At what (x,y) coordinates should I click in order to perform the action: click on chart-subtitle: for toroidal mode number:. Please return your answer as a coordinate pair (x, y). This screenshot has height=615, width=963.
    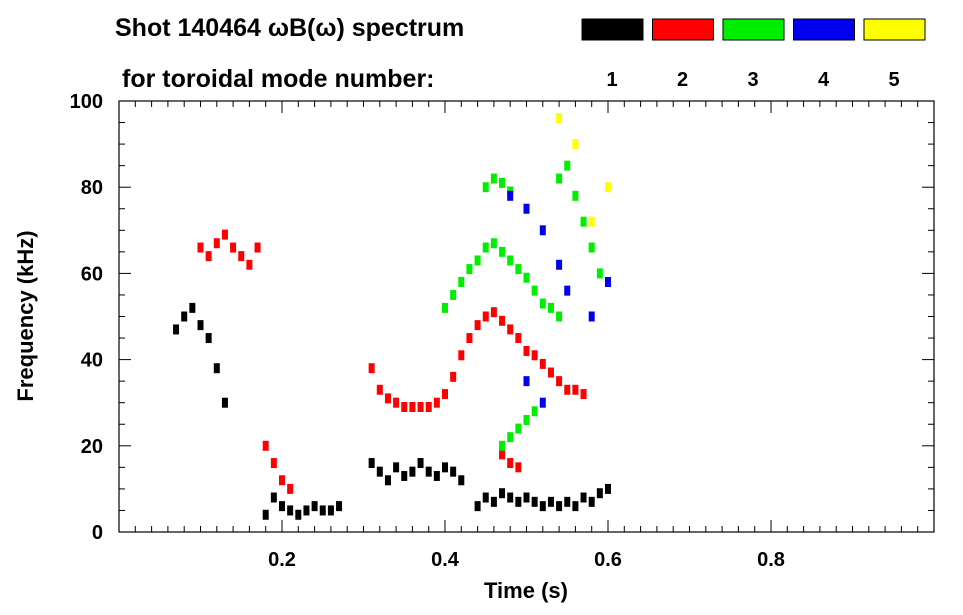
    Looking at the image, I should click on (278, 79).